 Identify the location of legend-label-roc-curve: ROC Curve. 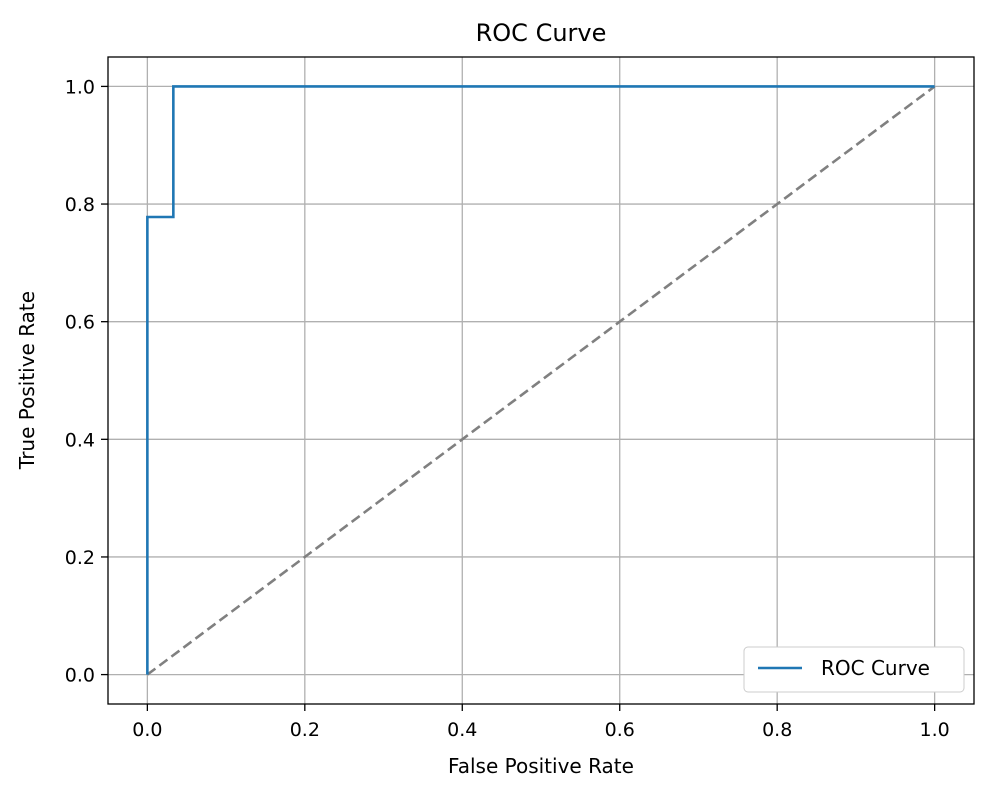
(875, 668).